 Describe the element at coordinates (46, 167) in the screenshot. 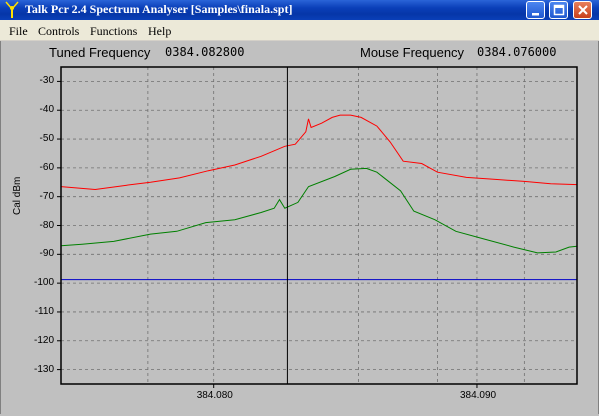

I see `y-tick-label: -60` at that location.